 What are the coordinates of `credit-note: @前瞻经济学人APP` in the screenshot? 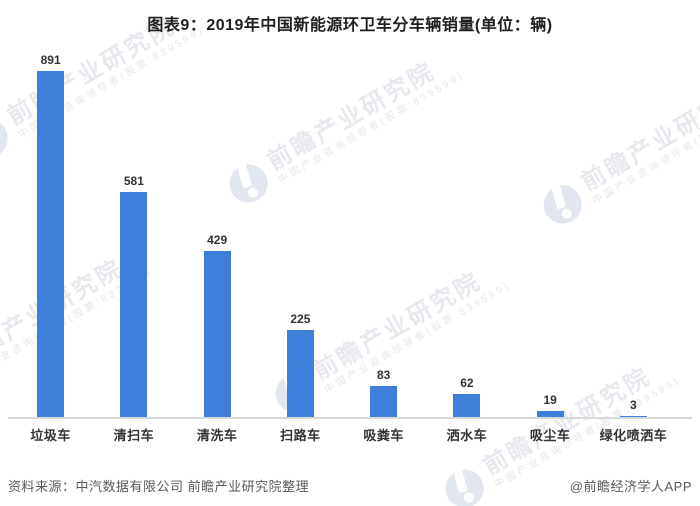 It's located at (630, 486).